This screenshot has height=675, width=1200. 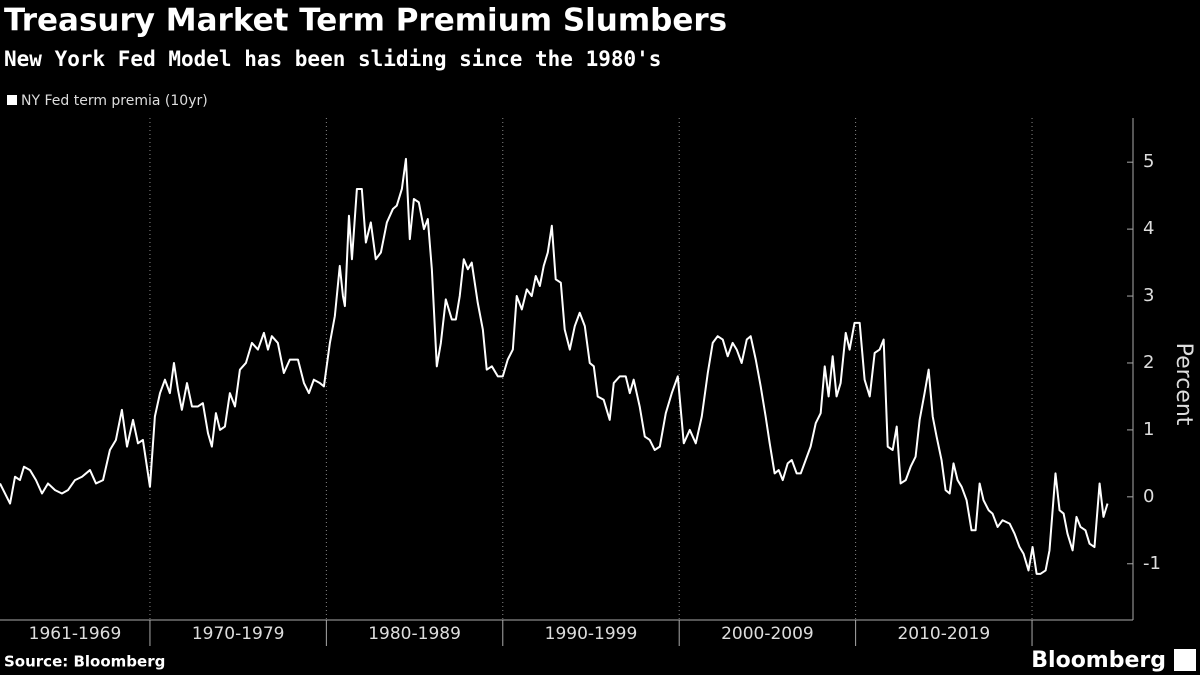 I want to click on legend-label: NY Fed term premia (10yr), so click(x=114, y=101).